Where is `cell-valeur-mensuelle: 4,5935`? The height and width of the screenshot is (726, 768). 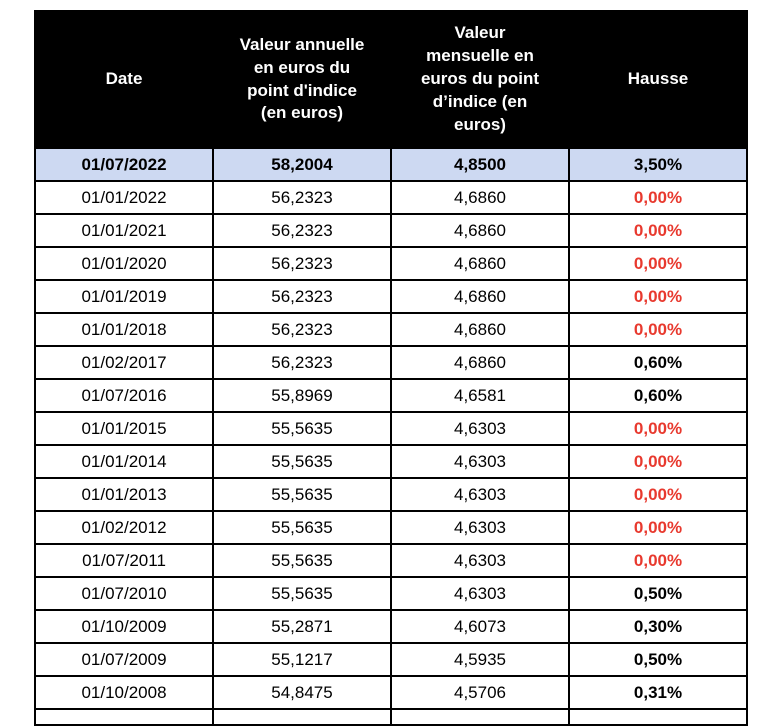 cell-valeur-mensuelle: 4,5935 is located at coordinates (480, 659).